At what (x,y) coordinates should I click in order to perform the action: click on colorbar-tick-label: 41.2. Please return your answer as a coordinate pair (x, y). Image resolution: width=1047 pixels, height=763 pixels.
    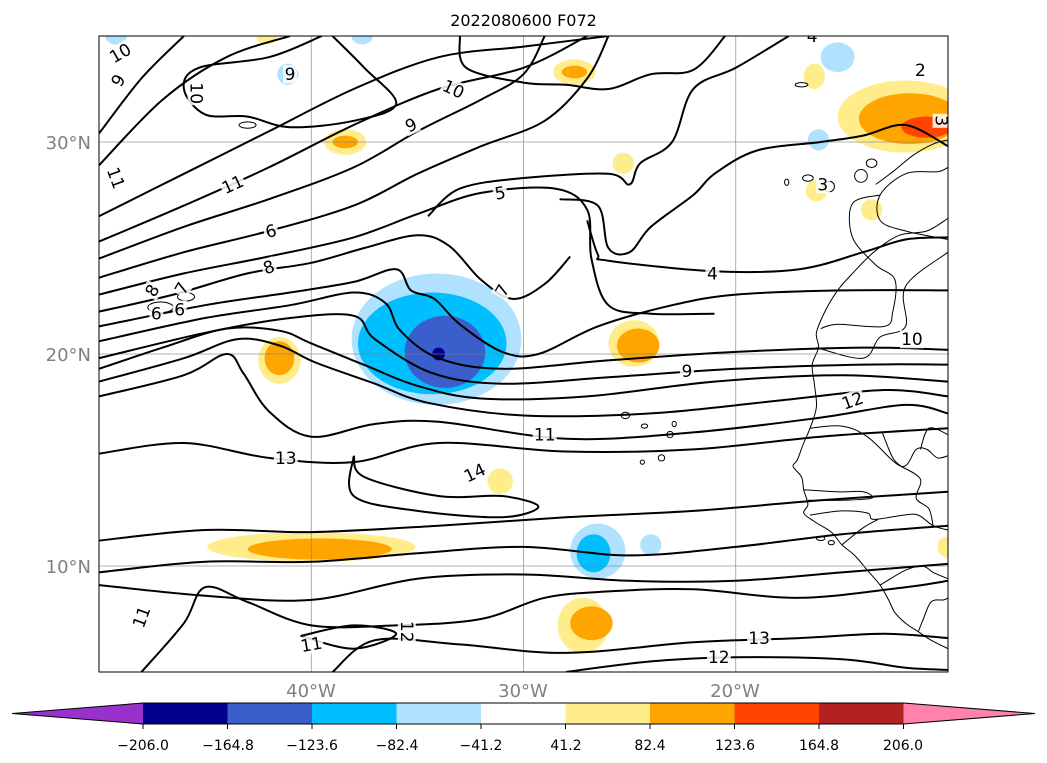
    Looking at the image, I should click on (565, 746).